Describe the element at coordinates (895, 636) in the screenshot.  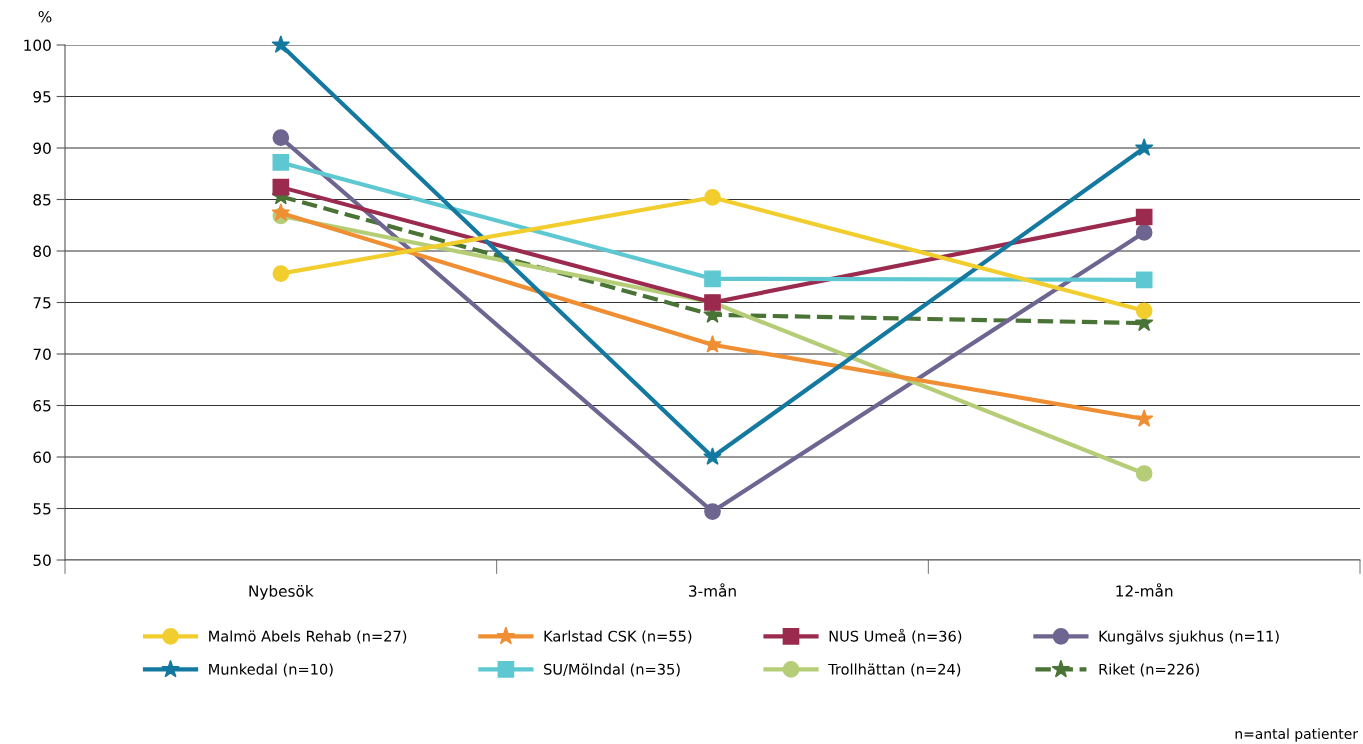
I see `legend-label: NUS Umeå (n=36)` at that location.